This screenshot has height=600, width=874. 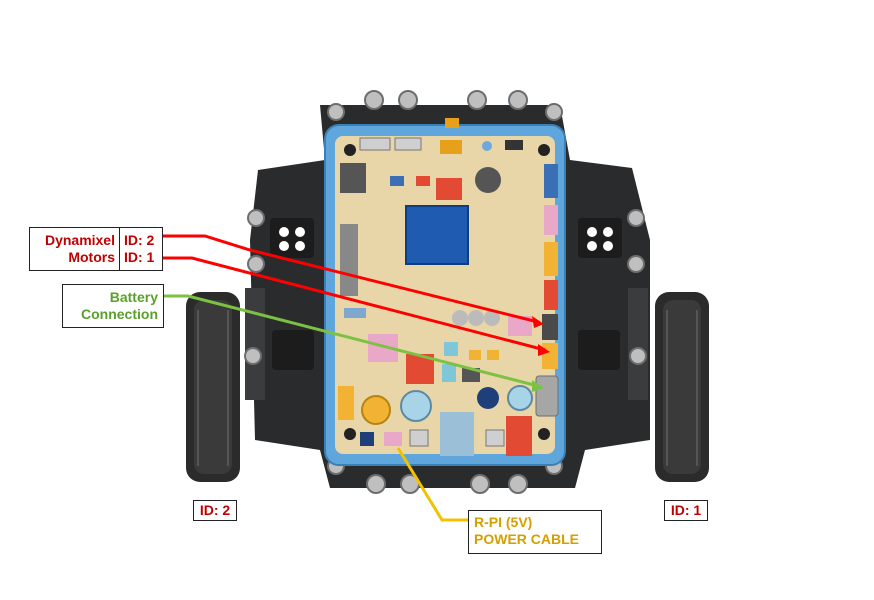 What do you see at coordinates (351, 341) in the screenshot?
I see `battery-arrow` at bounding box center [351, 341].